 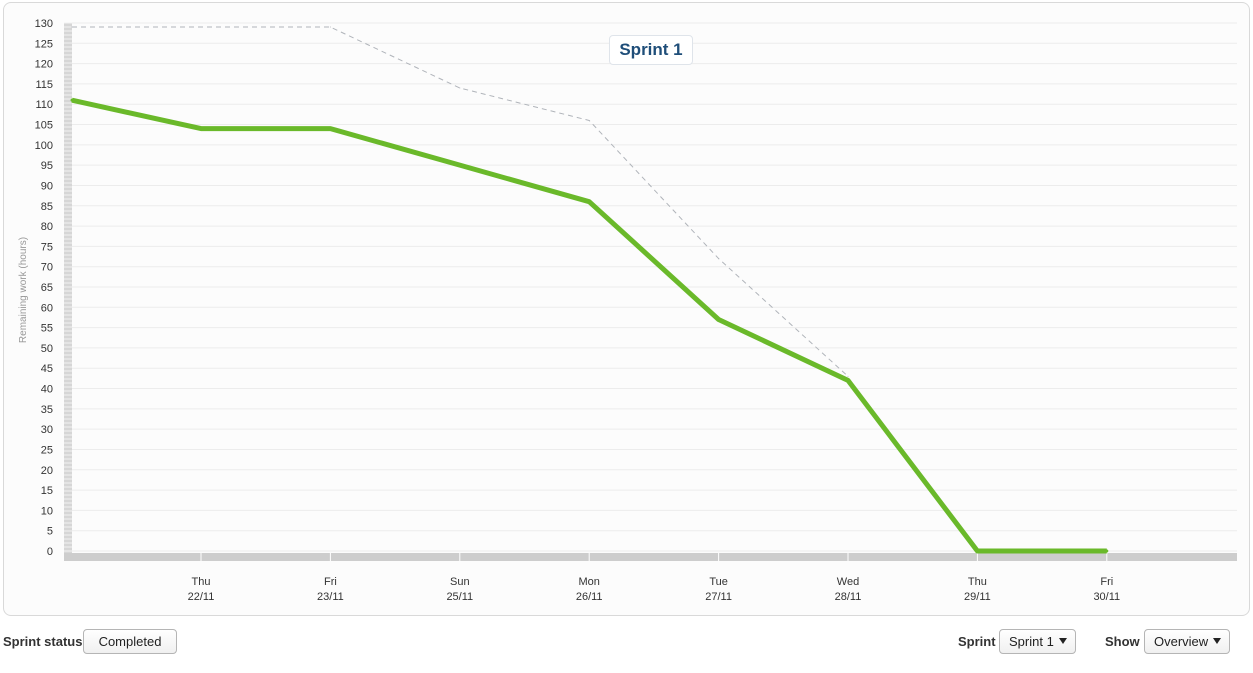 I want to click on y-tick-label: 125, so click(x=44, y=44).